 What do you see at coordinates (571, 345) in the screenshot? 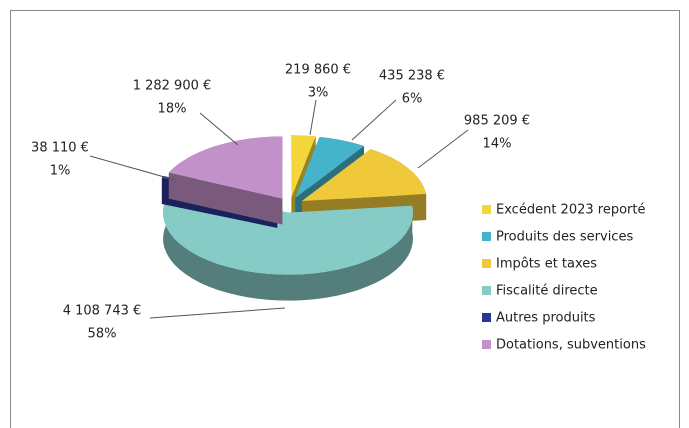
I see `legend-label: Dotations, subventions` at bounding box center [571, 345].